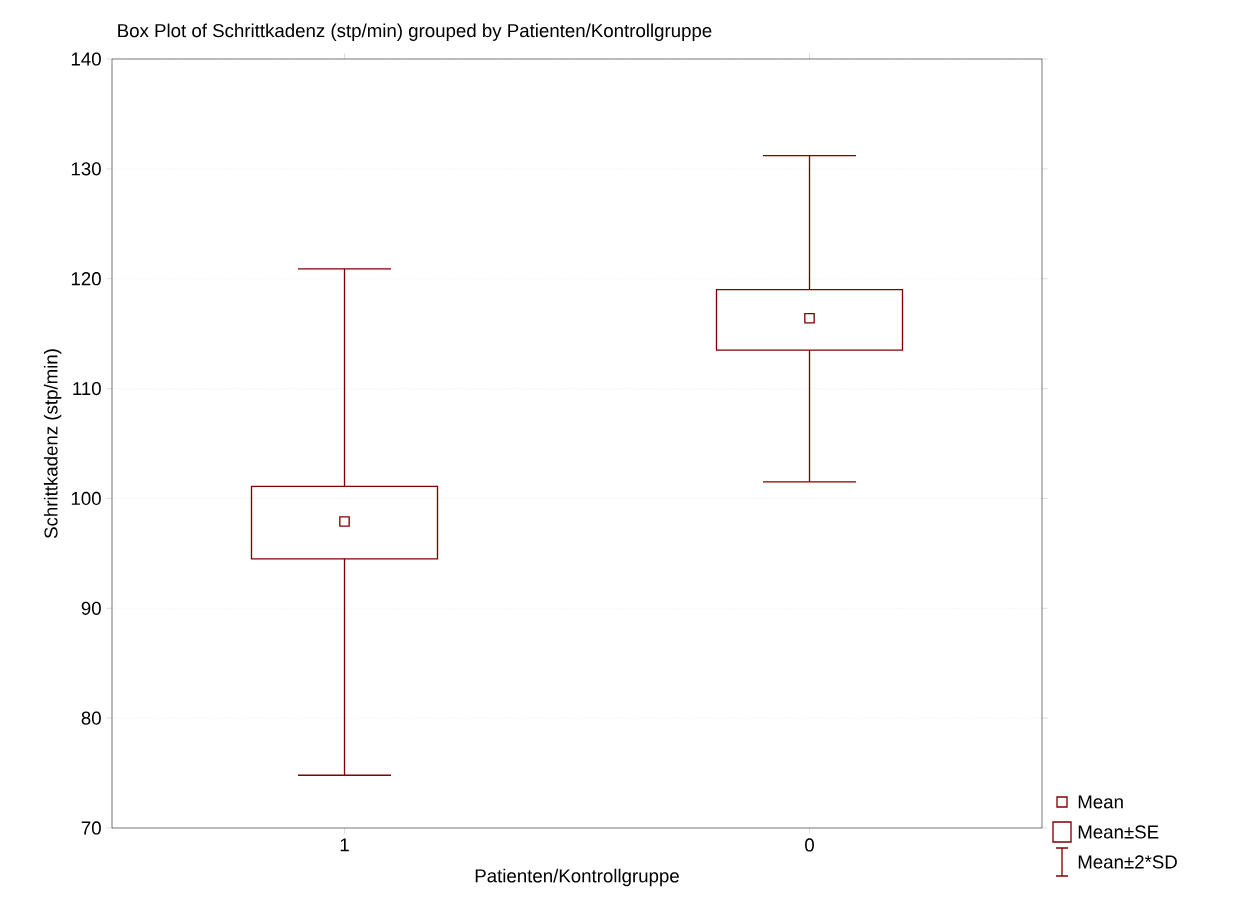 This screenshot has height=916, width=1233. Describe the element at coordinates (415, 32) in the screenshot. I see `chart-title: Box Plot of Schrittkadenz (stp/min) grouped by Patienten/Kontrollgruppe` at that location.